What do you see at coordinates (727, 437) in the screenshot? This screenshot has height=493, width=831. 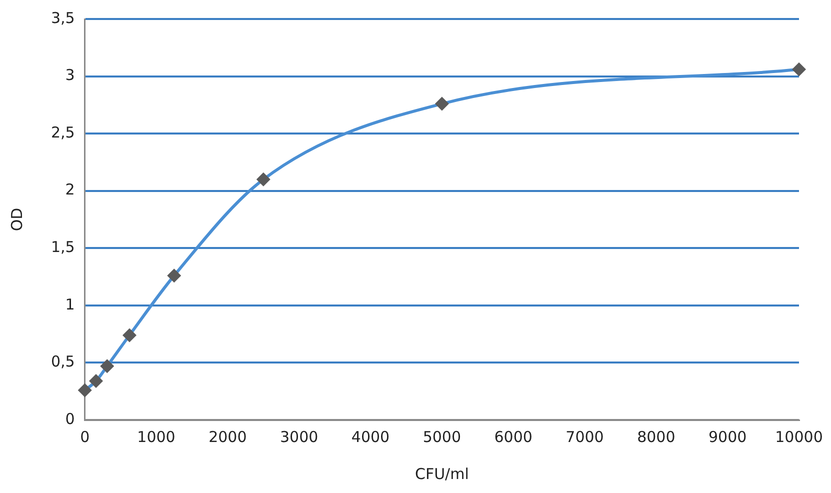 I see `x-tick-label: 9000` at bounding box center [727, 437].